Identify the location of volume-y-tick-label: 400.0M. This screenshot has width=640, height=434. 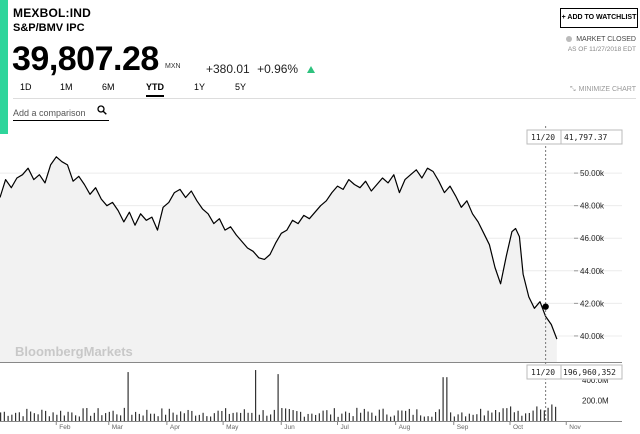
(595, 380).